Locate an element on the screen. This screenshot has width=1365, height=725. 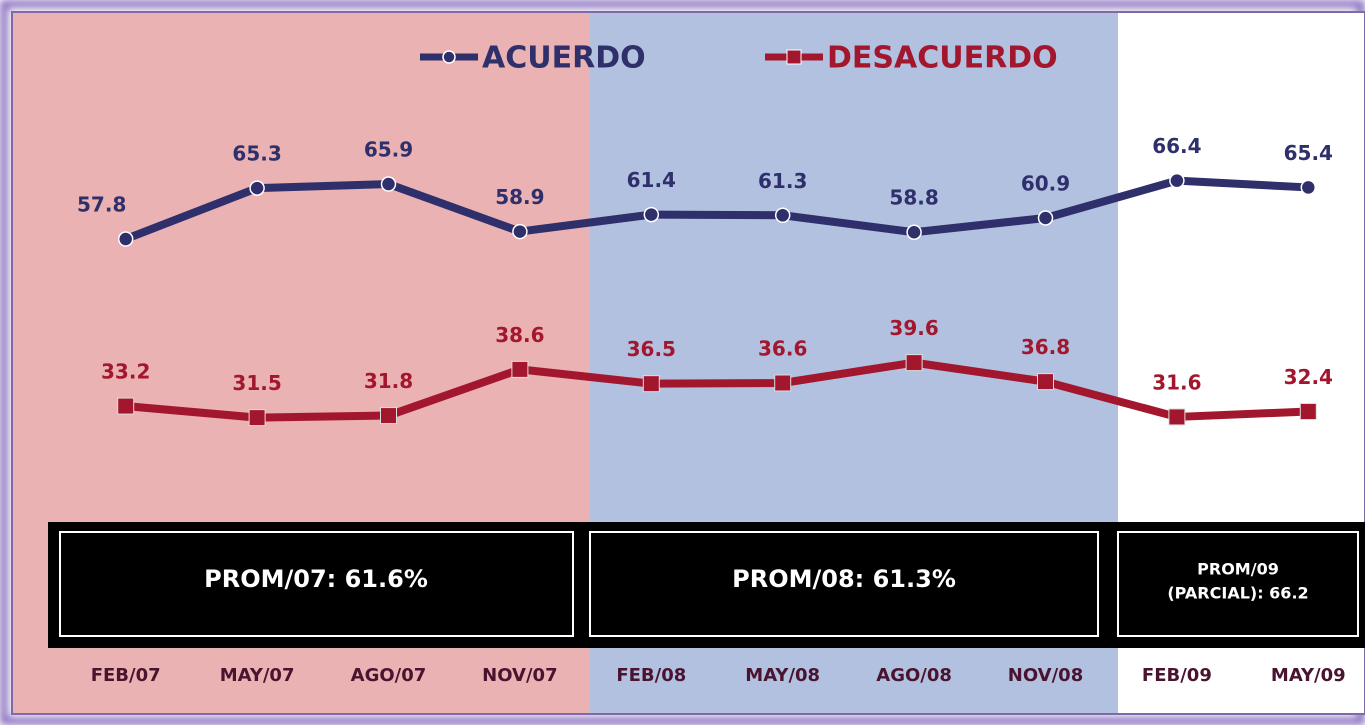
data-label: 31.5 is located at coordinates (256, 383).